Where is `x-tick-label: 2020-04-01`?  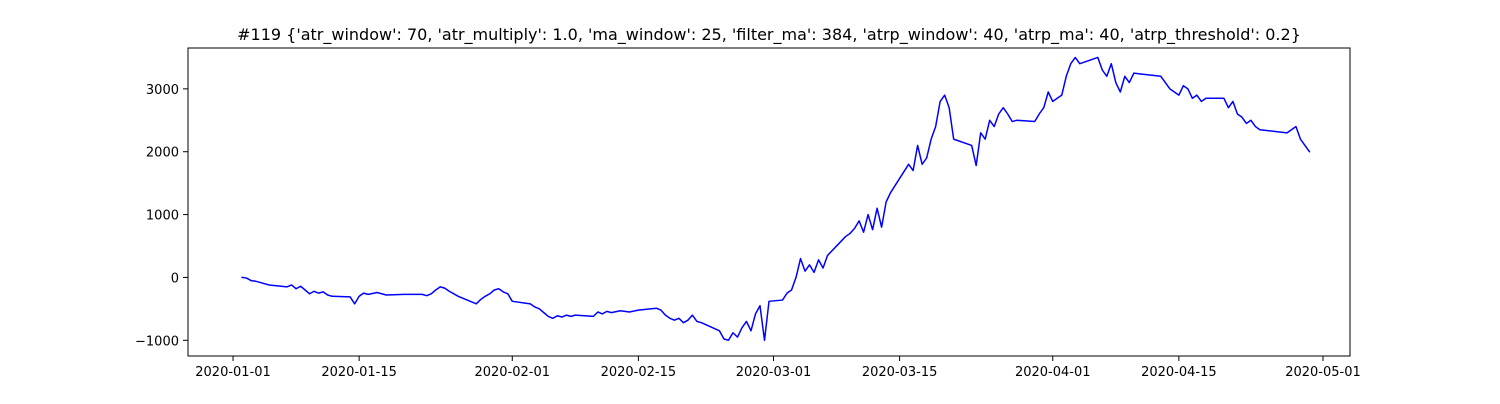 x-tick-label: 2020-04-01 is located at coordinates (1053, 372).